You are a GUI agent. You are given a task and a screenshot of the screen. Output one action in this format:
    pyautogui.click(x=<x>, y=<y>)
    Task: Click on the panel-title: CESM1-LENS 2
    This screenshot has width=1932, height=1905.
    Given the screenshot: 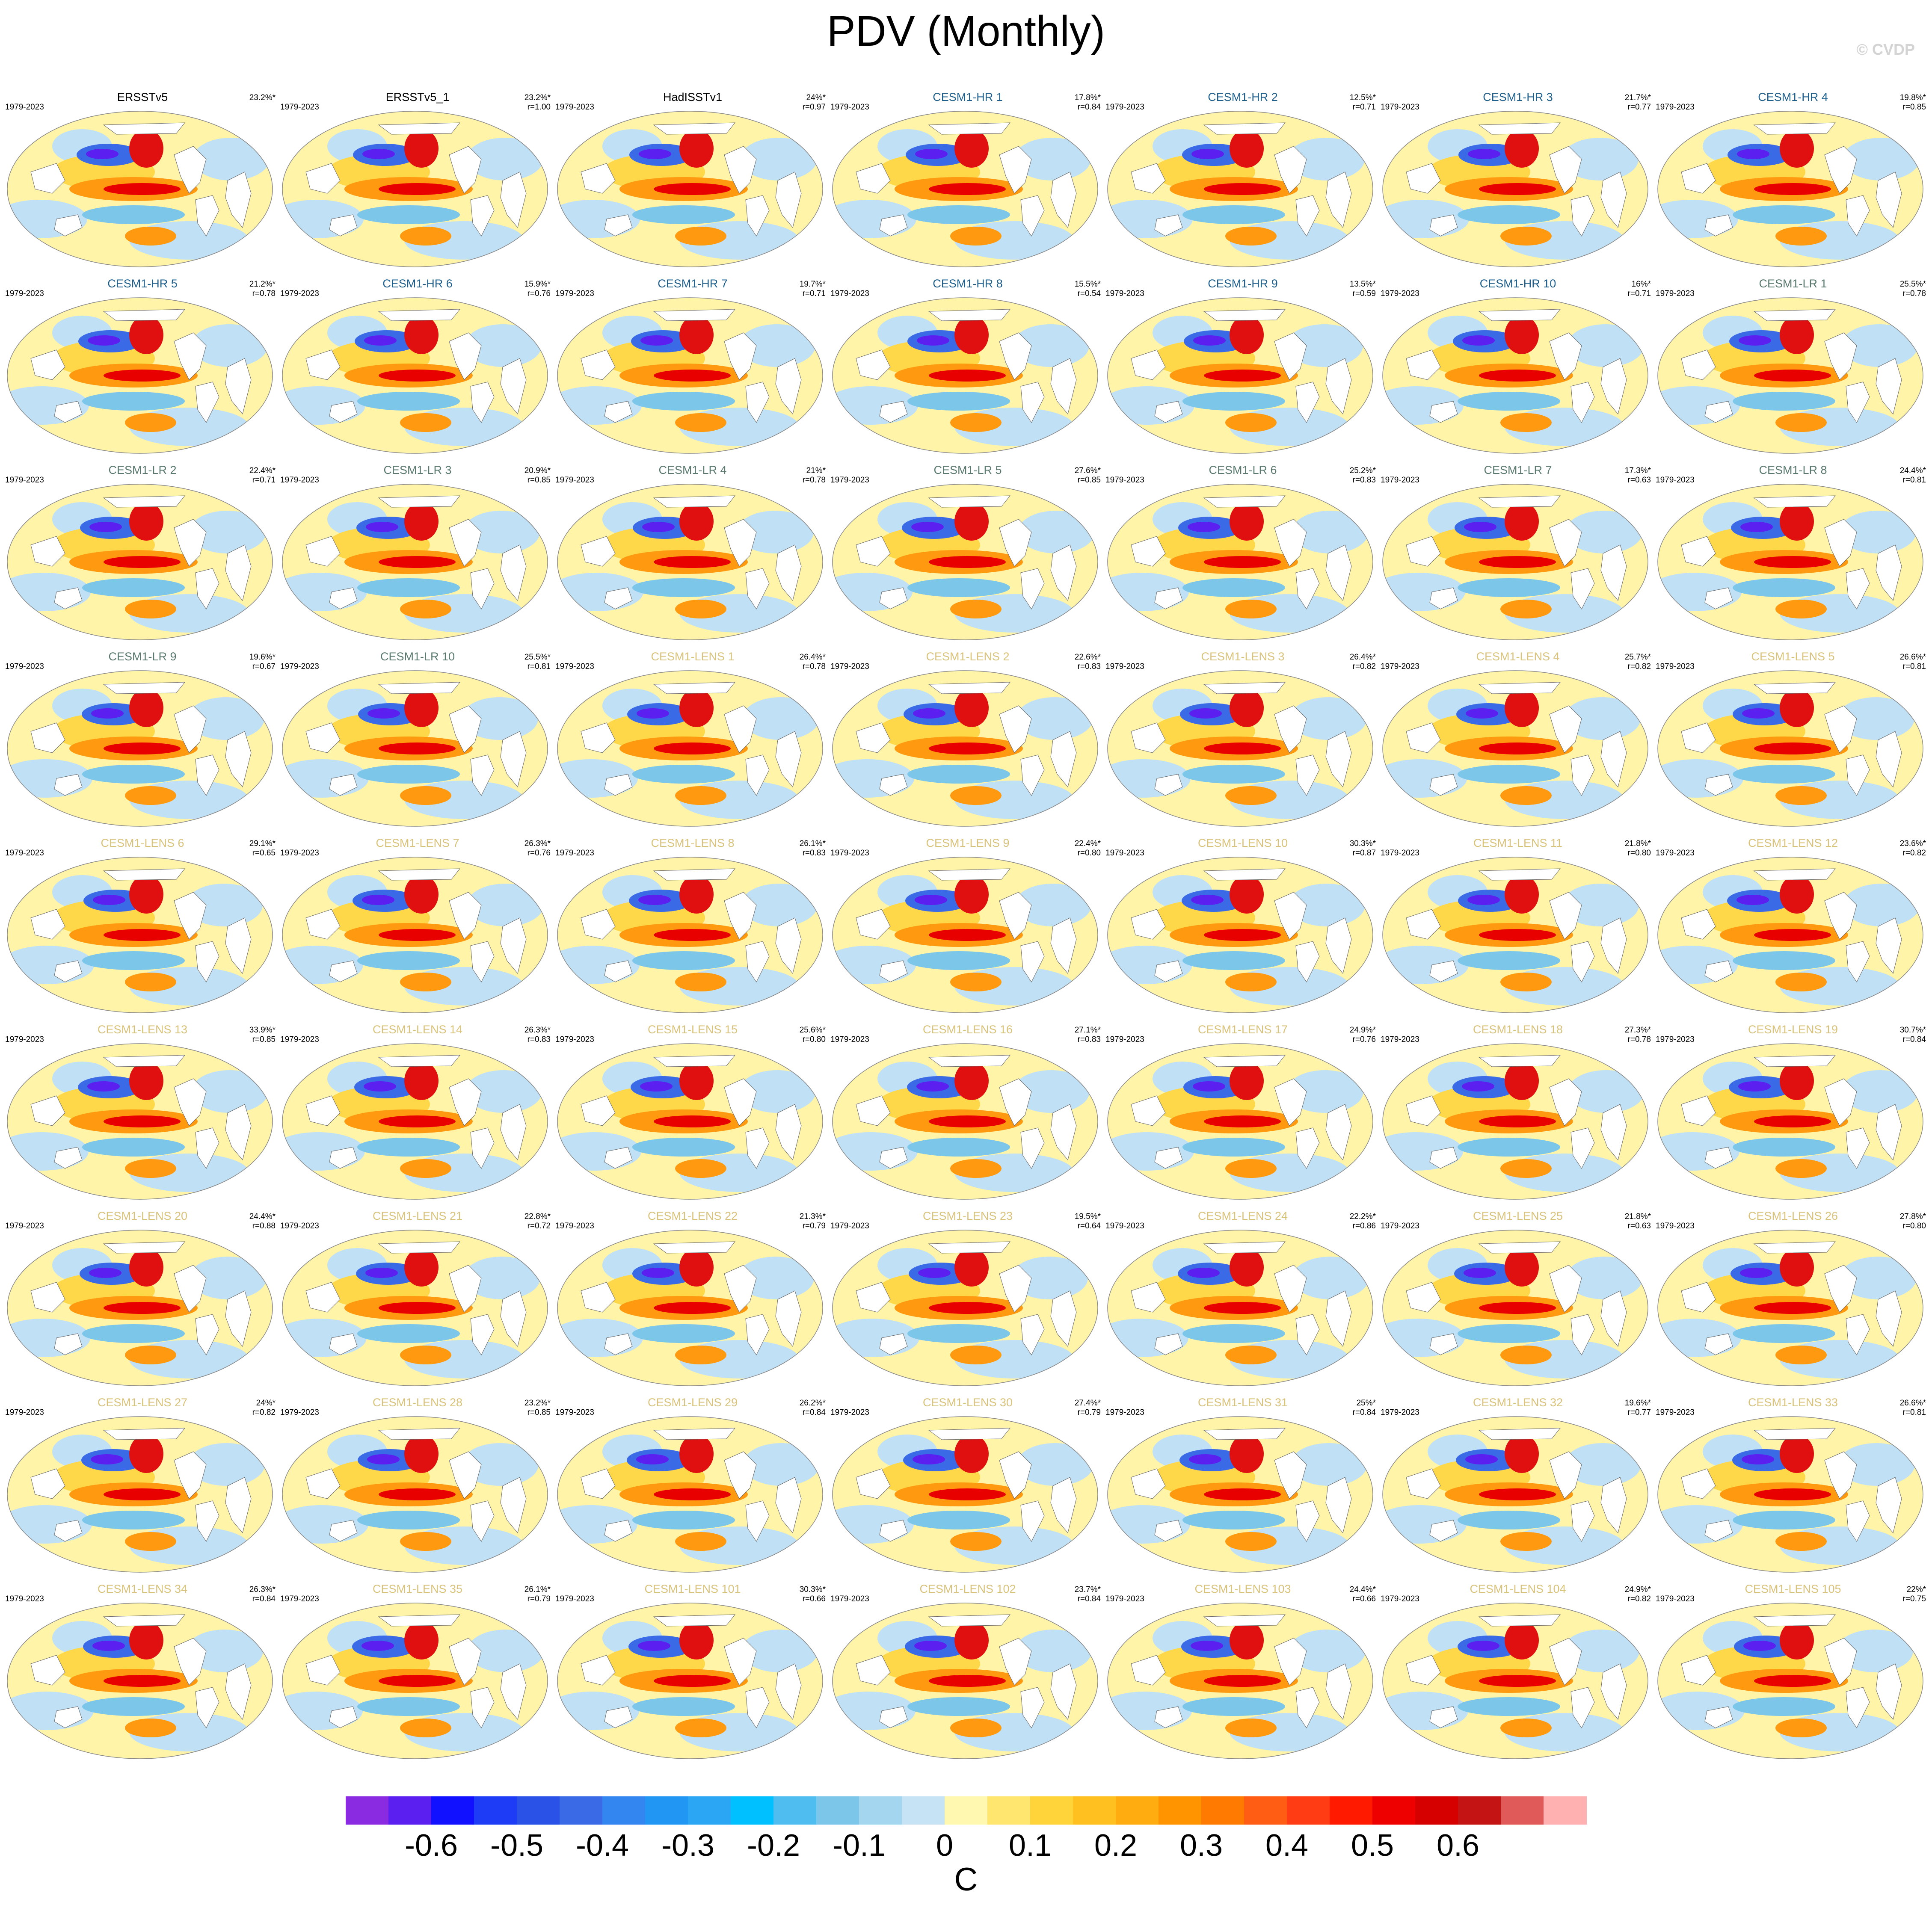 What is the action you would take?
    pyautogui.click(x=968, y=657)
    